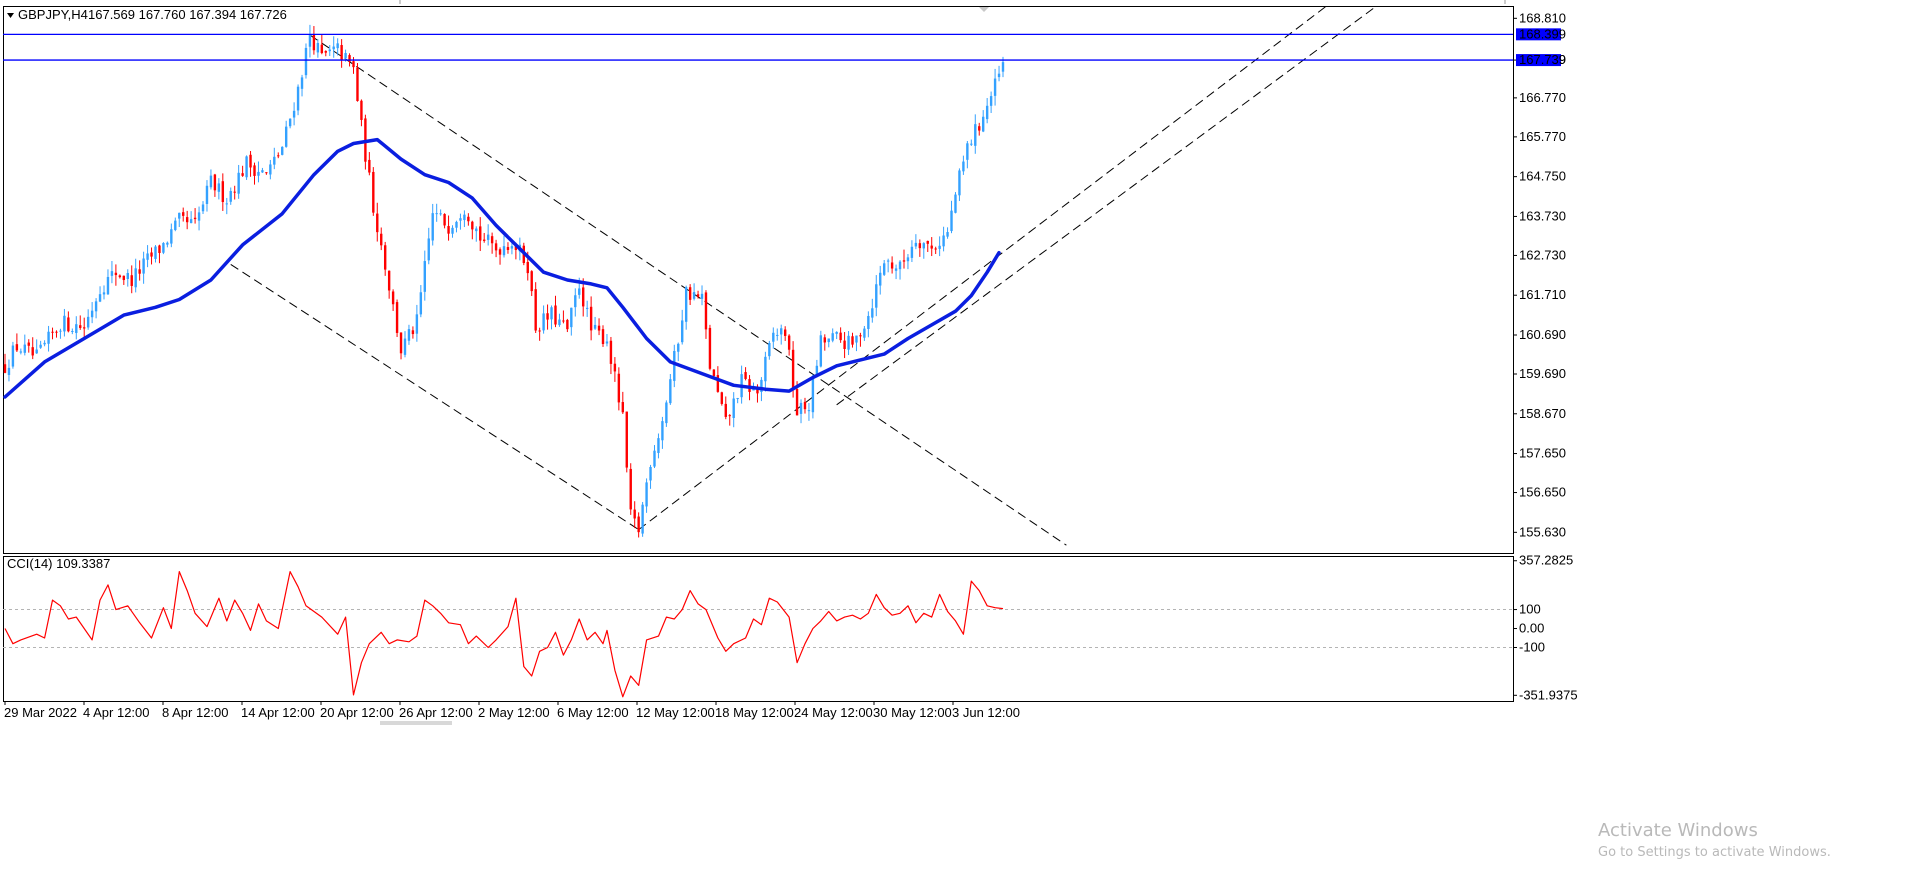  Describe the element at coordinates (1542, 294) in the screenshot. I see `price-tick-label: 161.710` at that location.